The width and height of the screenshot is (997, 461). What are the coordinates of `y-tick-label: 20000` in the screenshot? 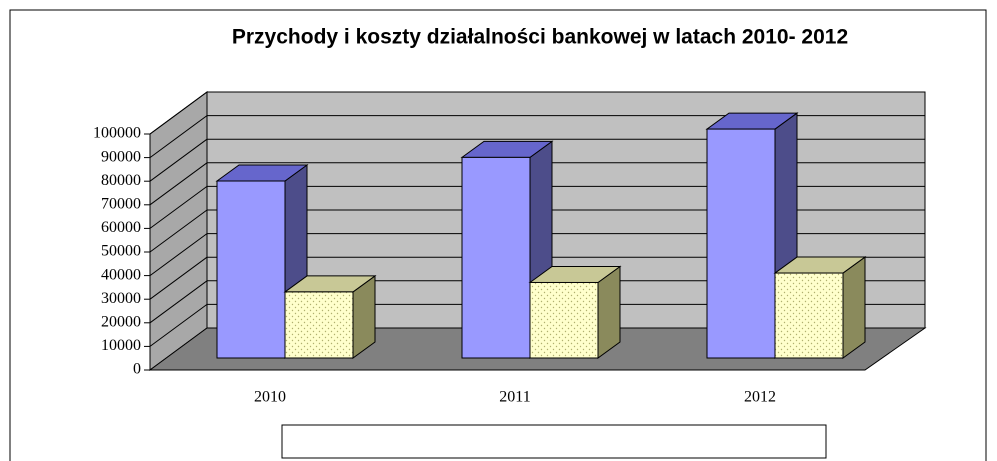 It's located at (121, 321).